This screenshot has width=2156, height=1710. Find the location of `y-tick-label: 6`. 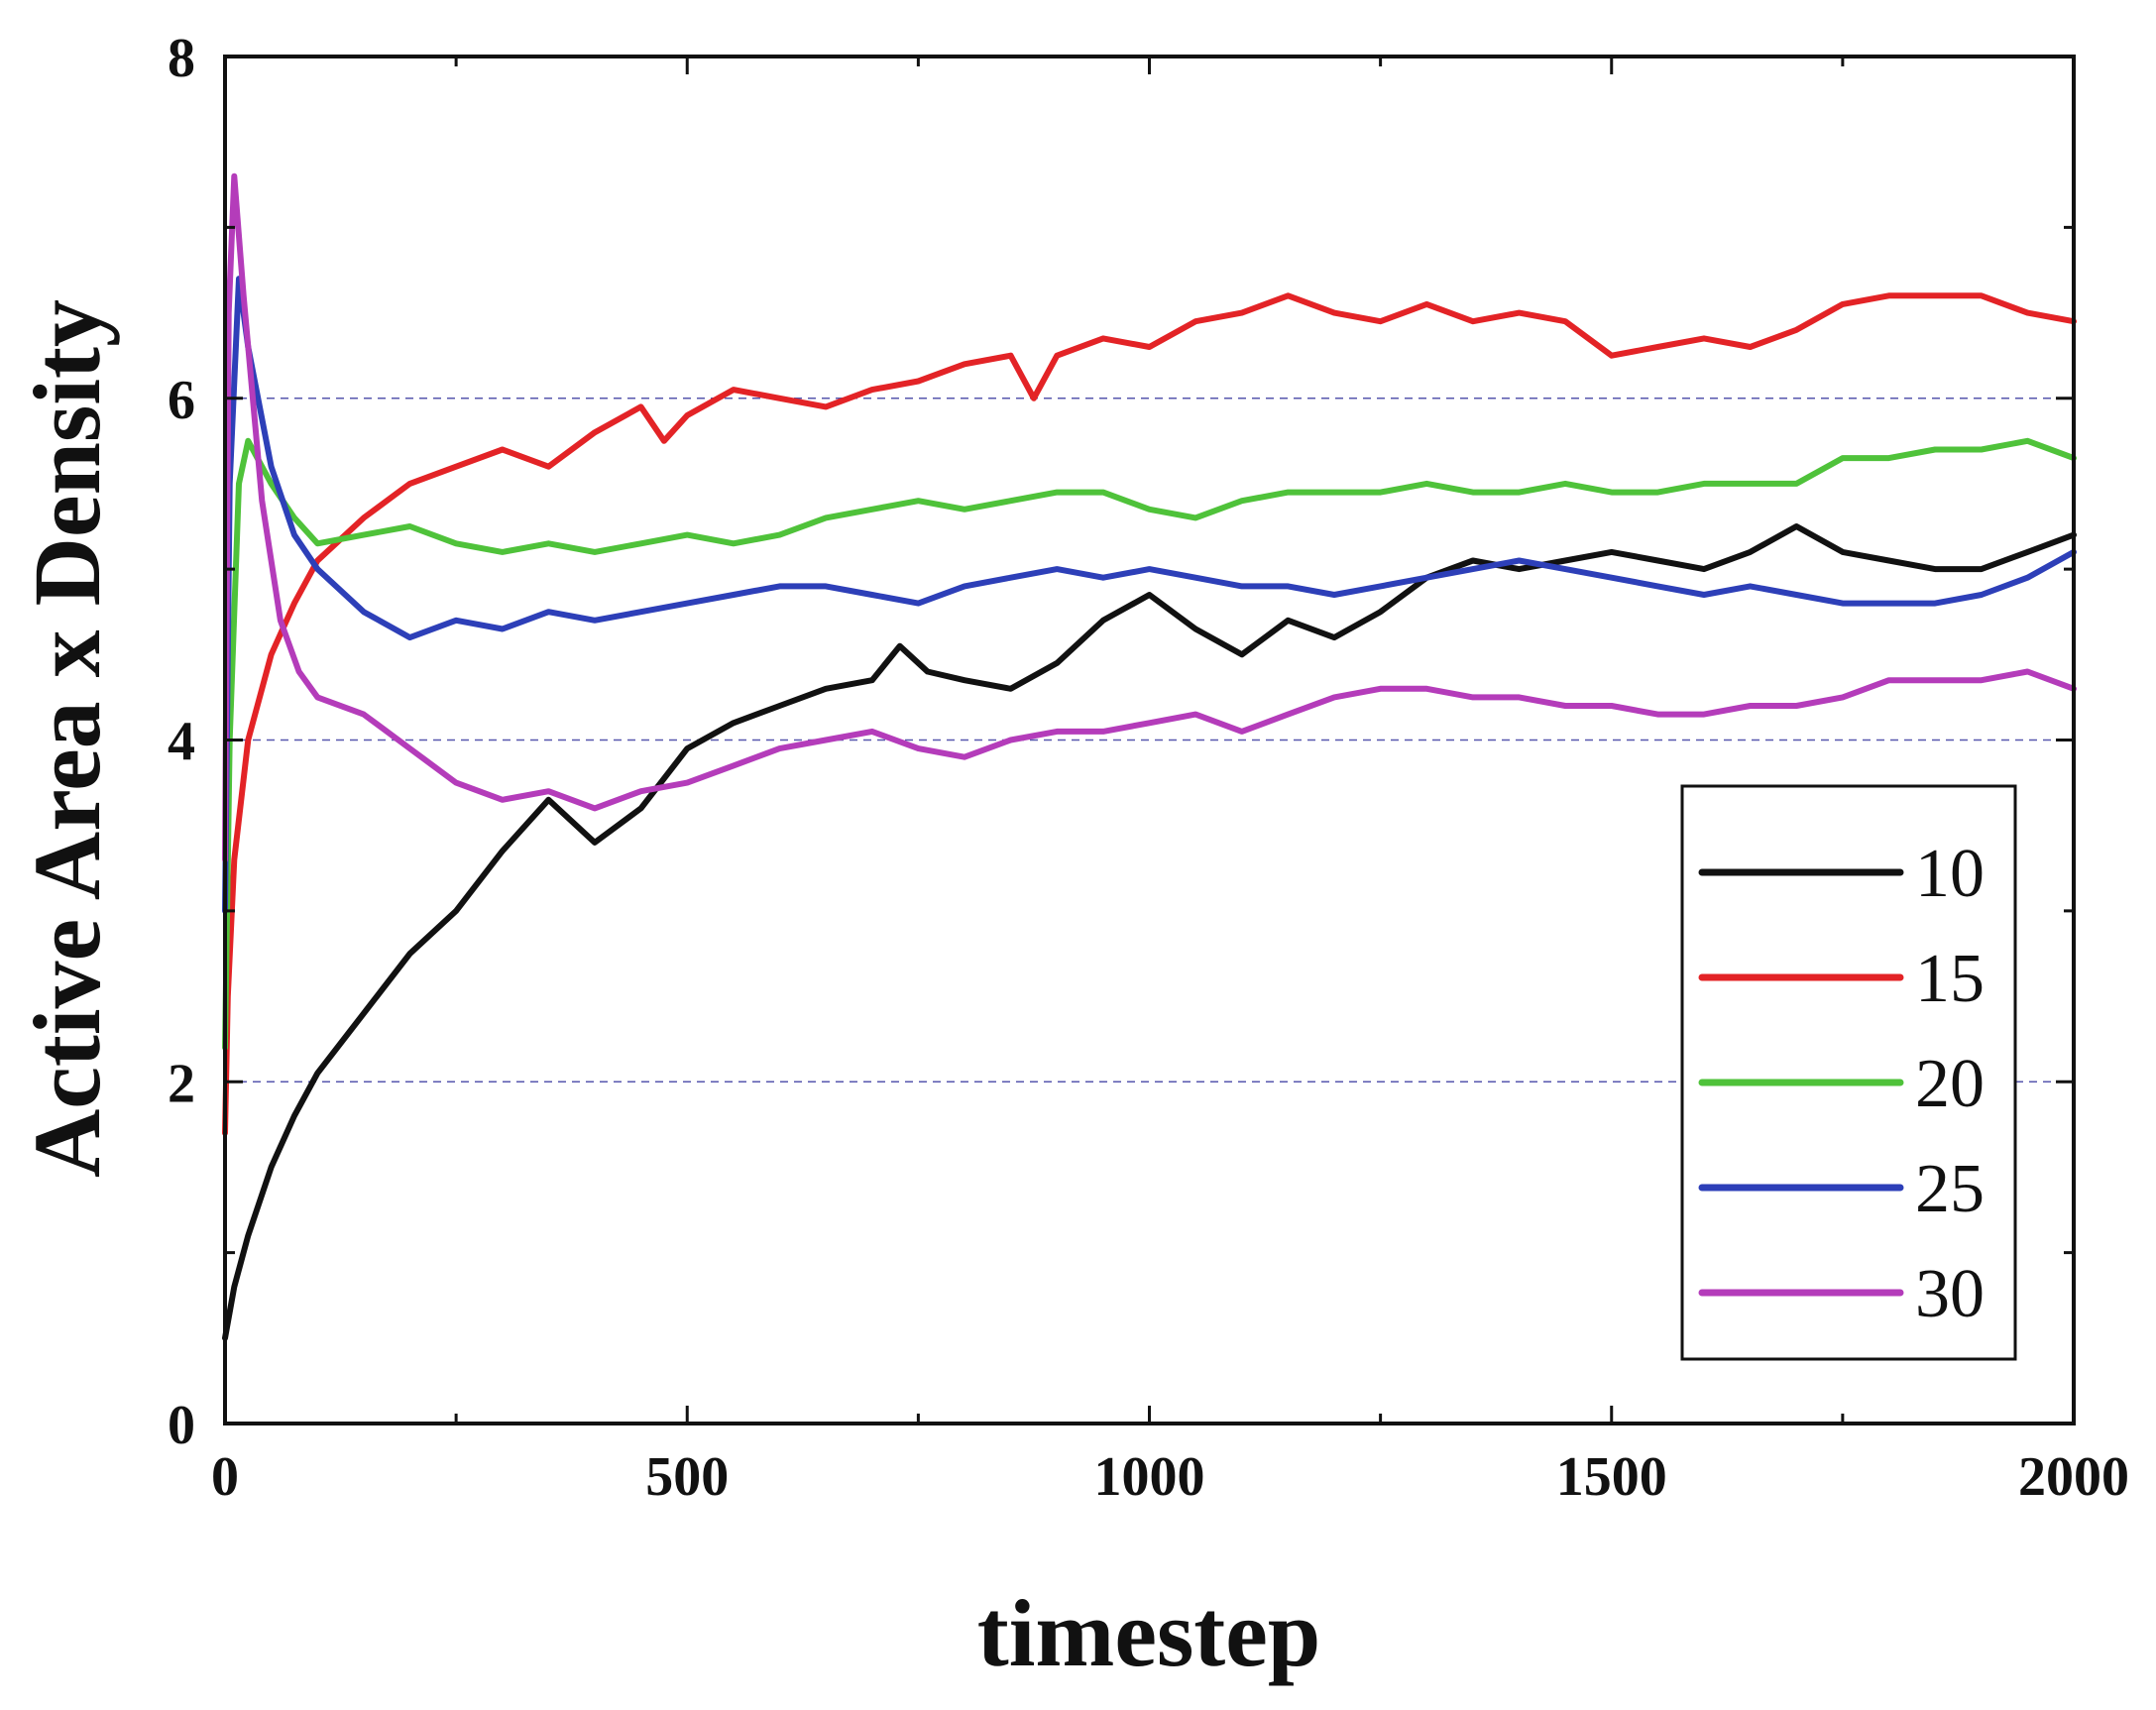

y-tick-label: 6 is located at coordinates (181, 401).